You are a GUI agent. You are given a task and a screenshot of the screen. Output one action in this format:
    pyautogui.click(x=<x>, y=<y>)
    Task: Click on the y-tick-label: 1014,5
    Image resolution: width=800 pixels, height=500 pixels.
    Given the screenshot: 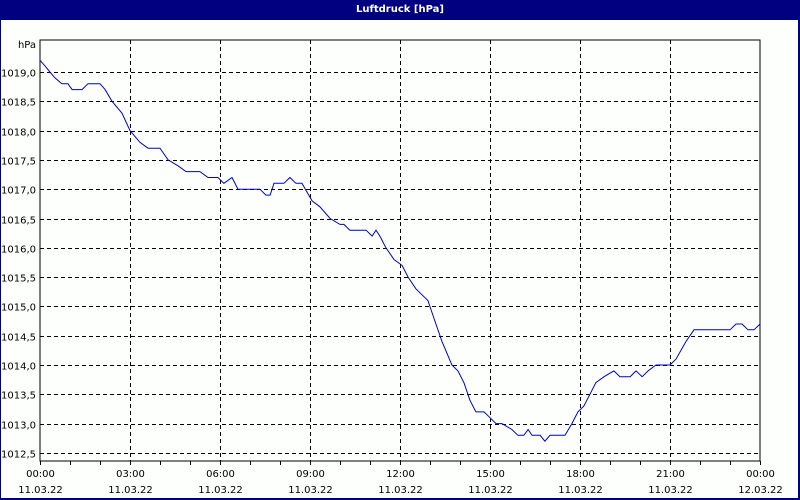 What is the action you would take?
    pyautogui.click(x=18, y=338)
    